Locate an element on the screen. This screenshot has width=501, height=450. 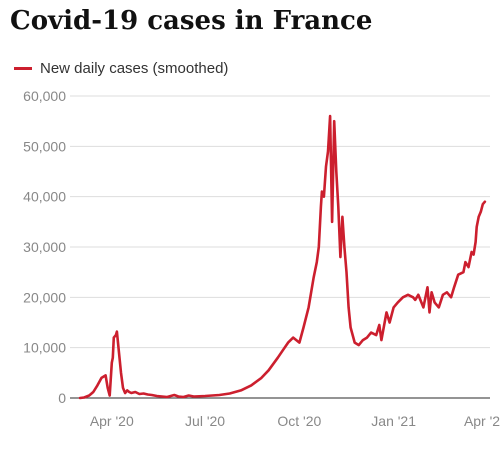
y-tick-label: 20,000 is located at coordinates (44, 297).